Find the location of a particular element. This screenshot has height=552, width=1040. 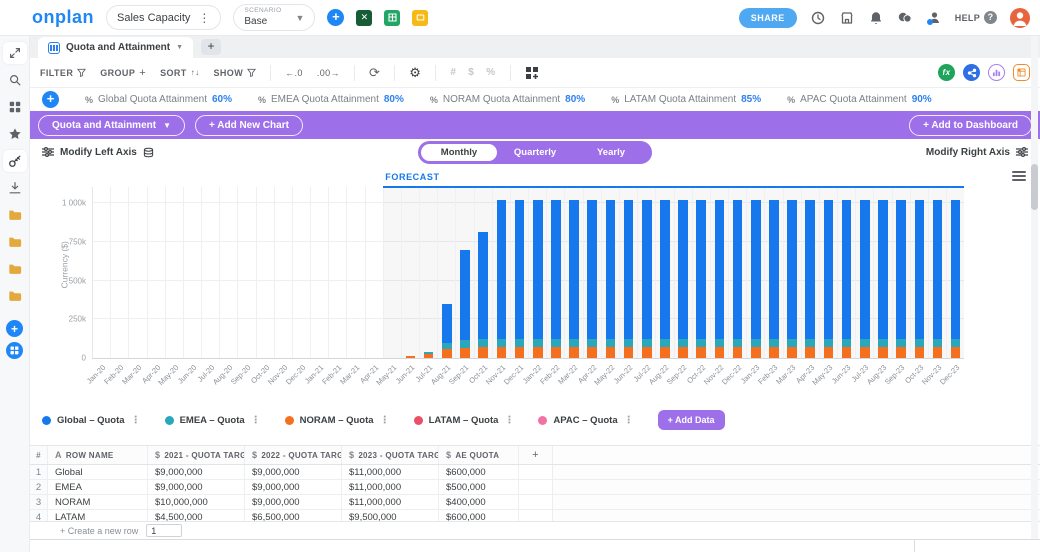

avatar is located at coordinates (1020, 17).